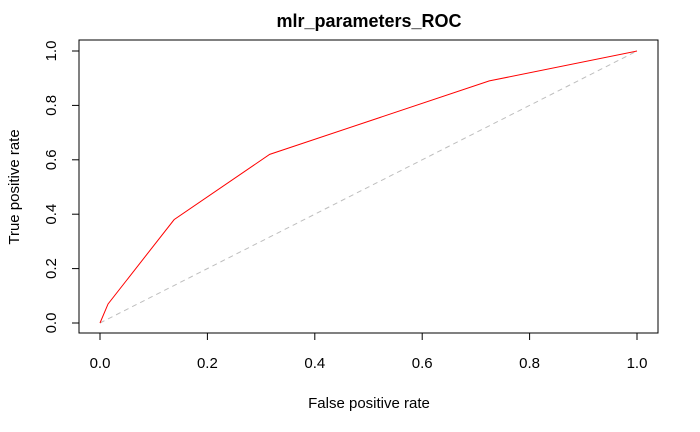 The height and width of the screenshot is (432, 700). What do you see at coordinates (100, 363) in the screenshot?
I see `x-tick-label: 0.0` at bounding box center [100, 363].